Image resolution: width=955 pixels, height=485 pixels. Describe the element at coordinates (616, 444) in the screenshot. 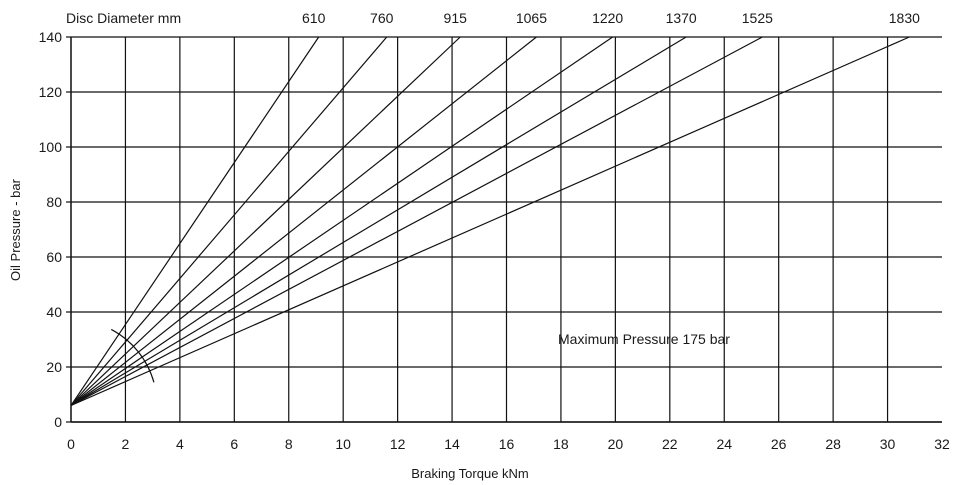

I see `x-tick-label: 20` at that location.